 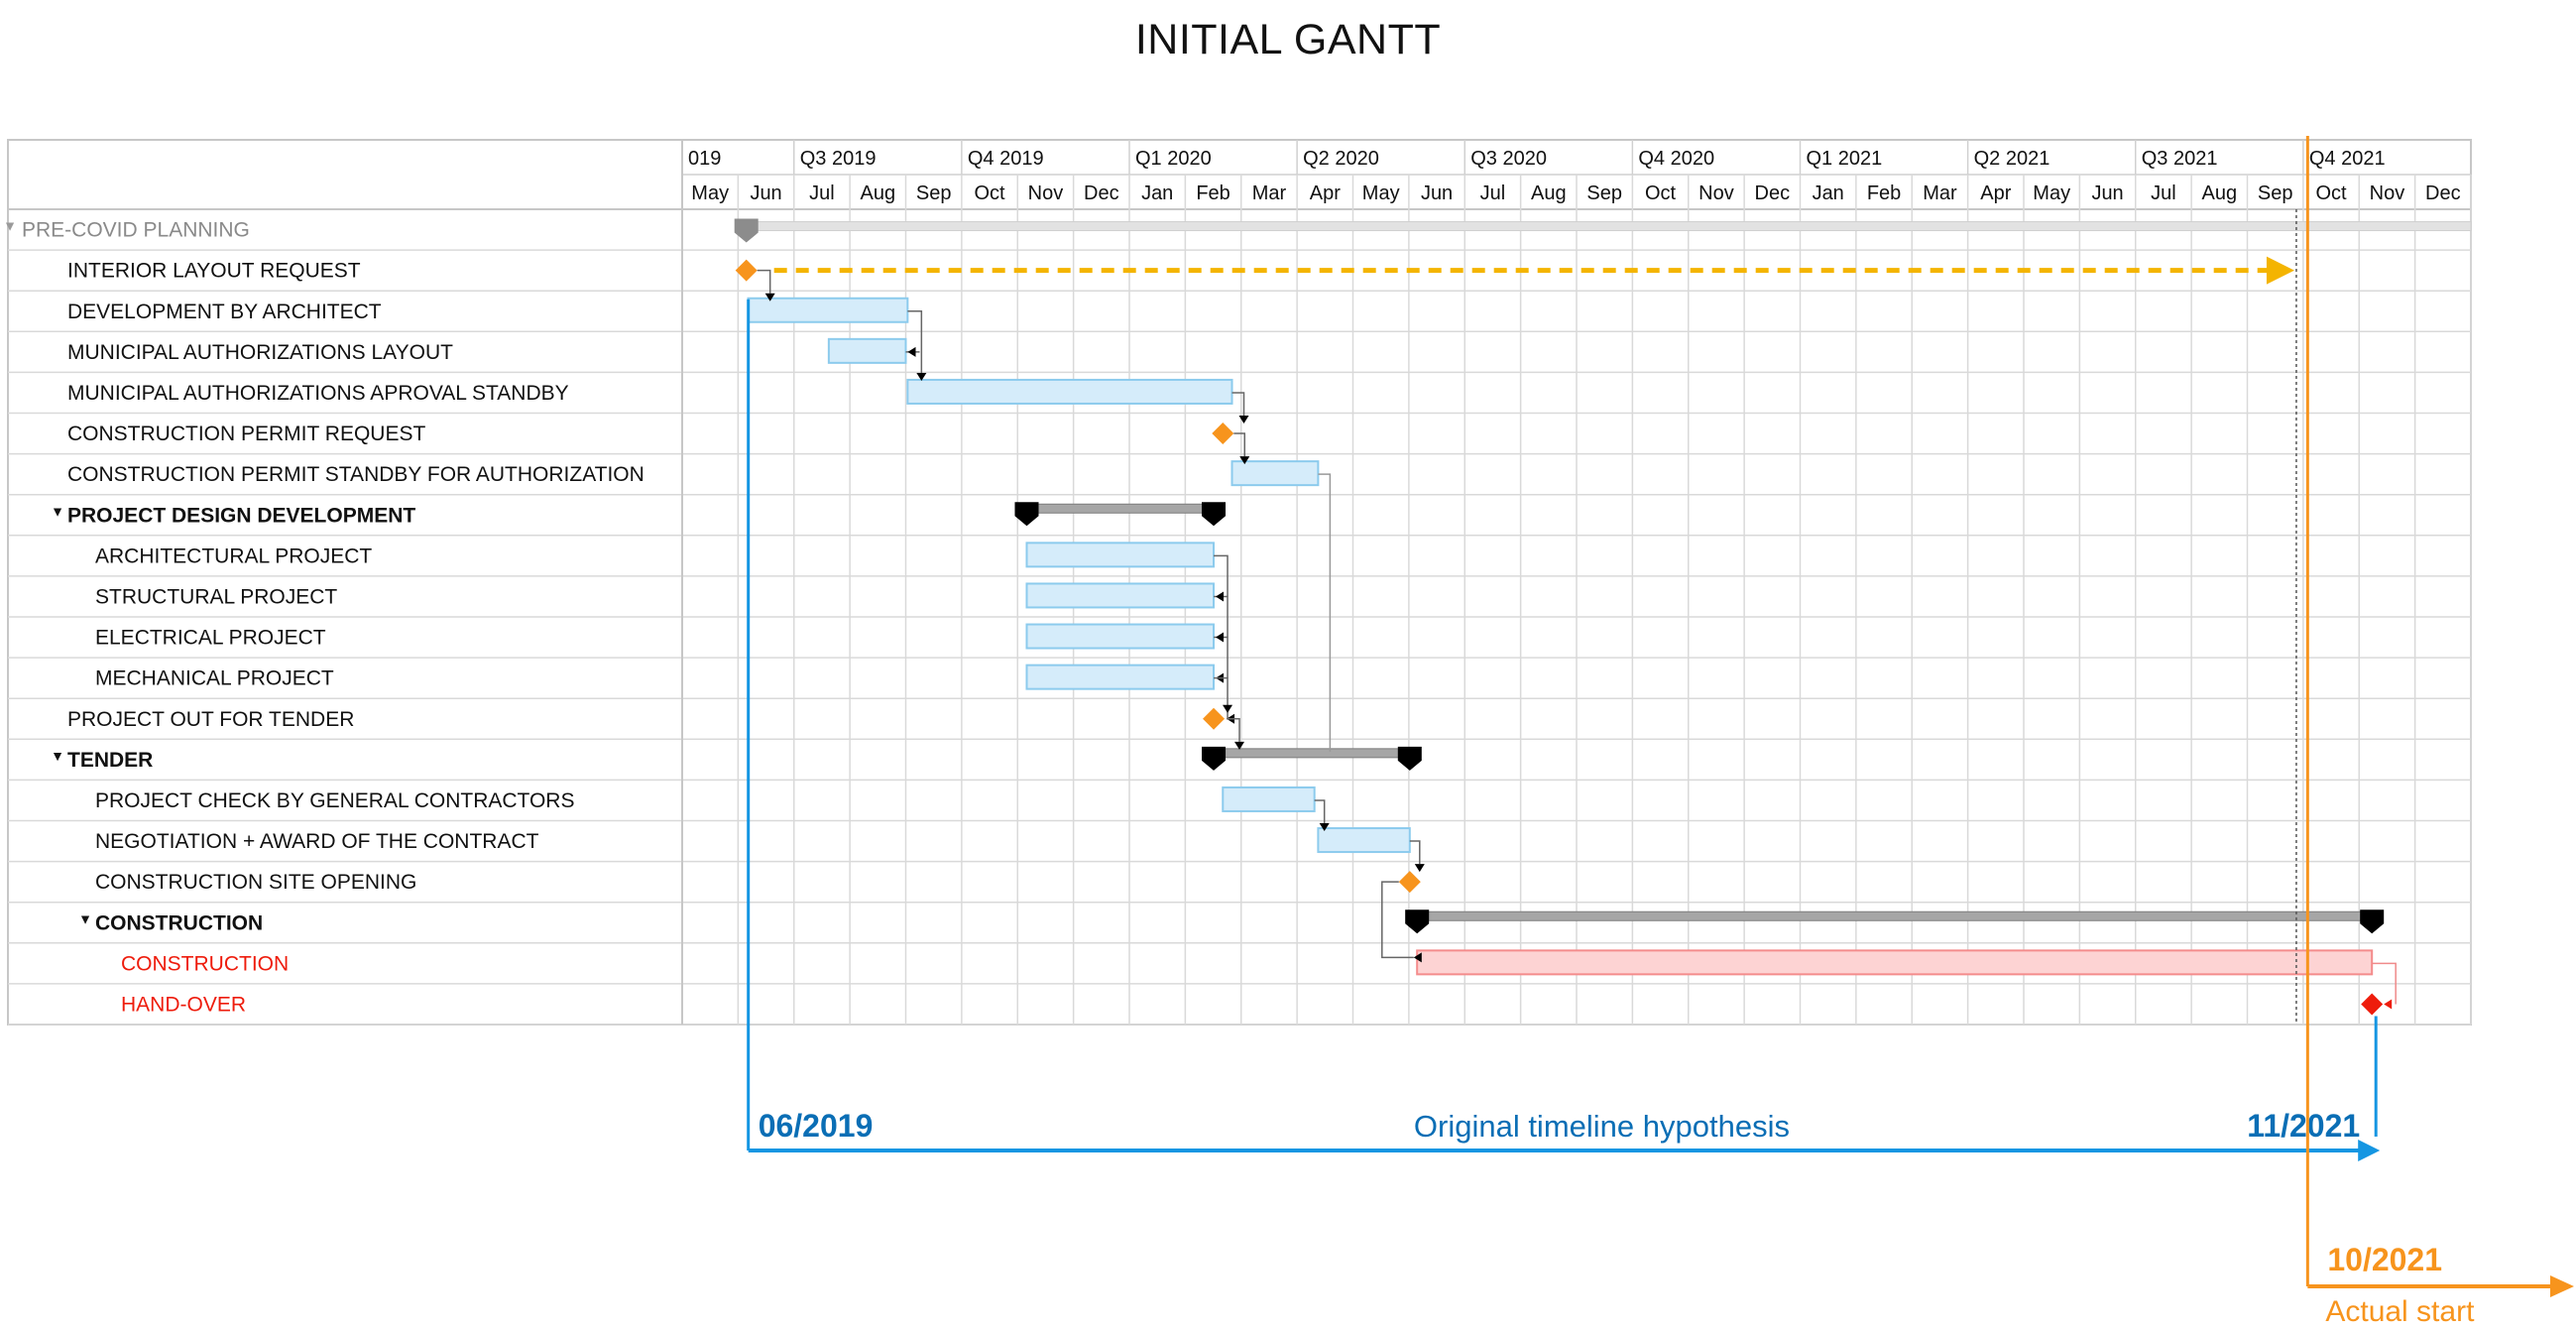 What do you see at coordinates (1174, 159) in the screenshot?
I see `quarter-label: Q1 2020` at bounding box center [1174, 159].